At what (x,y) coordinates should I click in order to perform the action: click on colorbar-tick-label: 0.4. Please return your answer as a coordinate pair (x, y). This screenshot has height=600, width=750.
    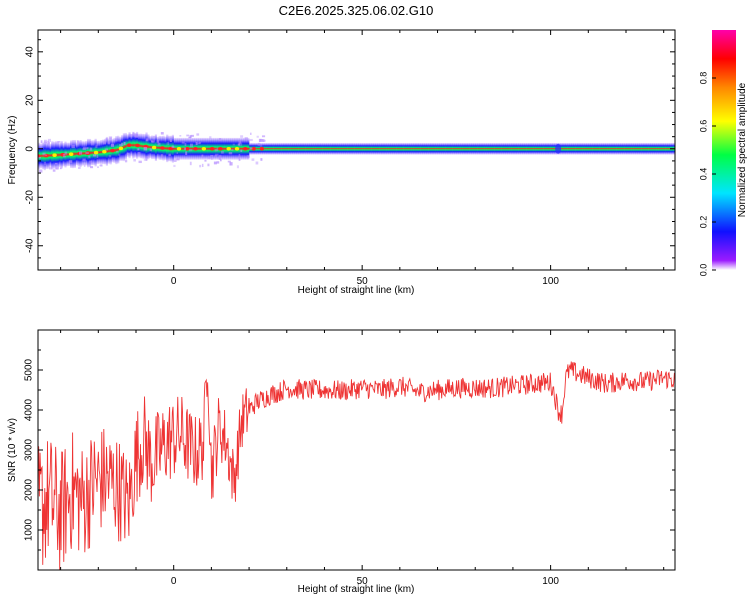
    Looking at the image, I should click on (703, 174).